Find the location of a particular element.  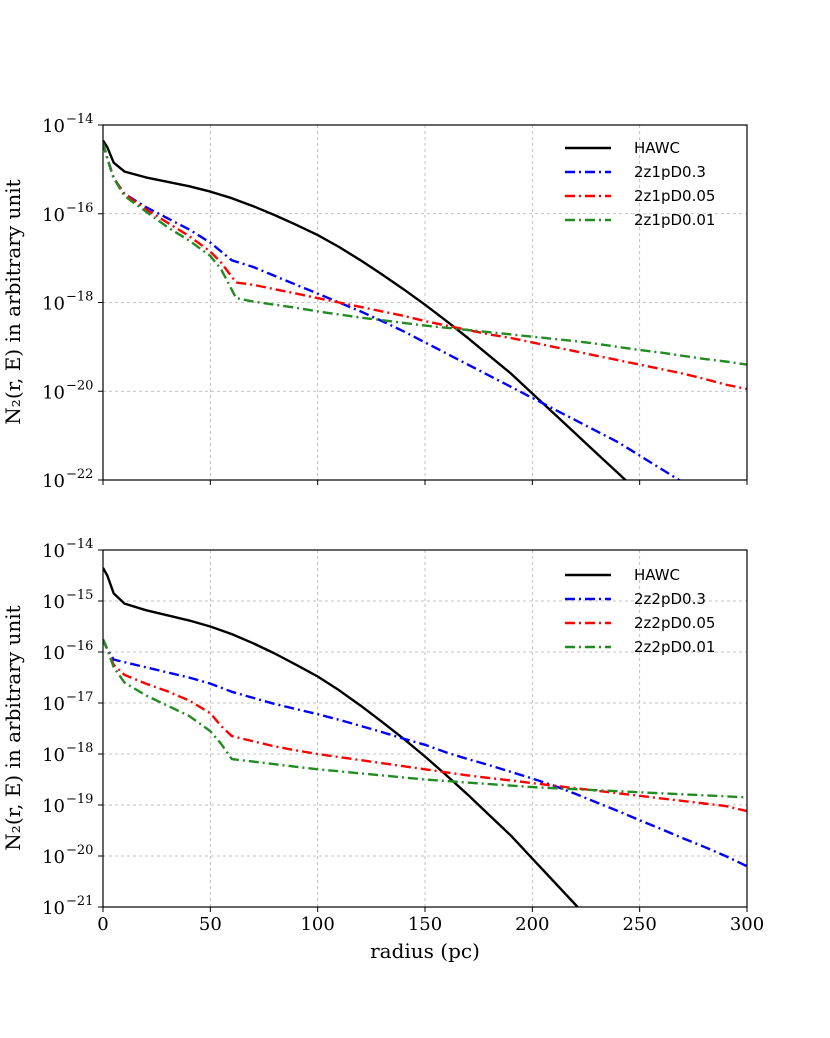

panel-2-x-tick-label: 50 is located at coordinates (210, 924).